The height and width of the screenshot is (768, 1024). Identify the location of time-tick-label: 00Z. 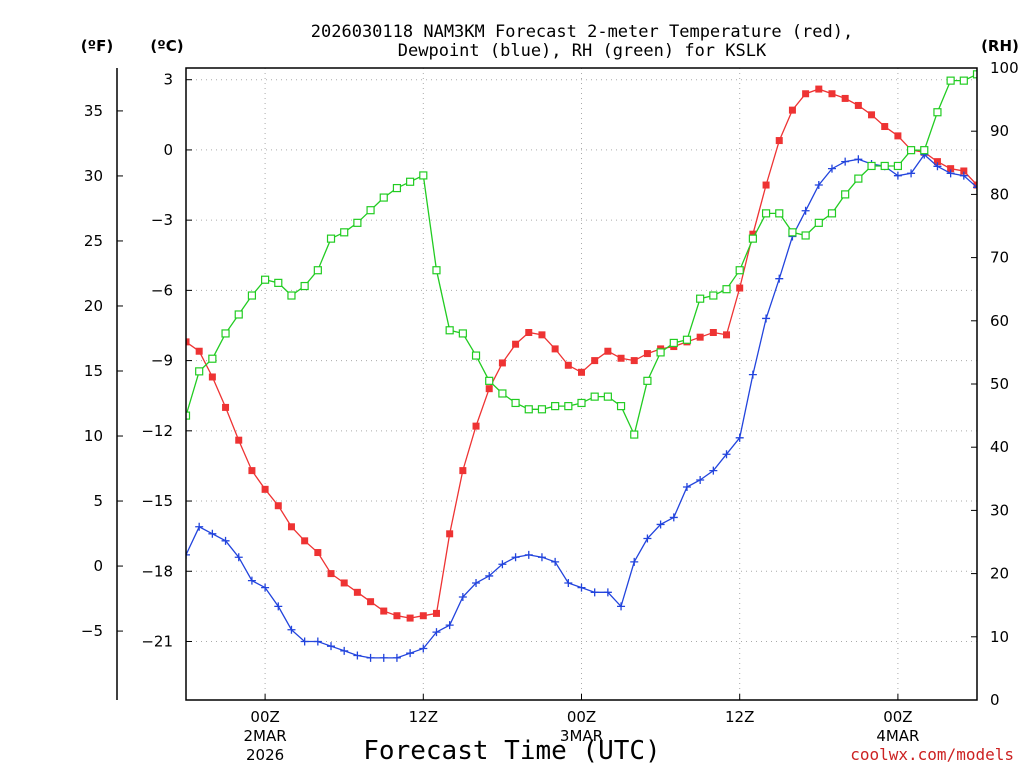
(897, 717).